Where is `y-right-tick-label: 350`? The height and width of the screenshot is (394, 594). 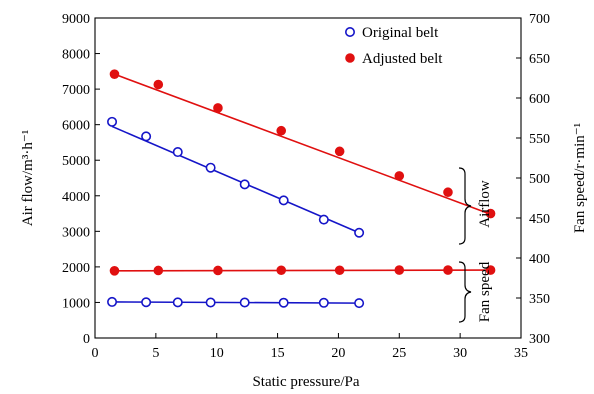
y-right-tick-label: 350 is located at coordinates (539, 299).